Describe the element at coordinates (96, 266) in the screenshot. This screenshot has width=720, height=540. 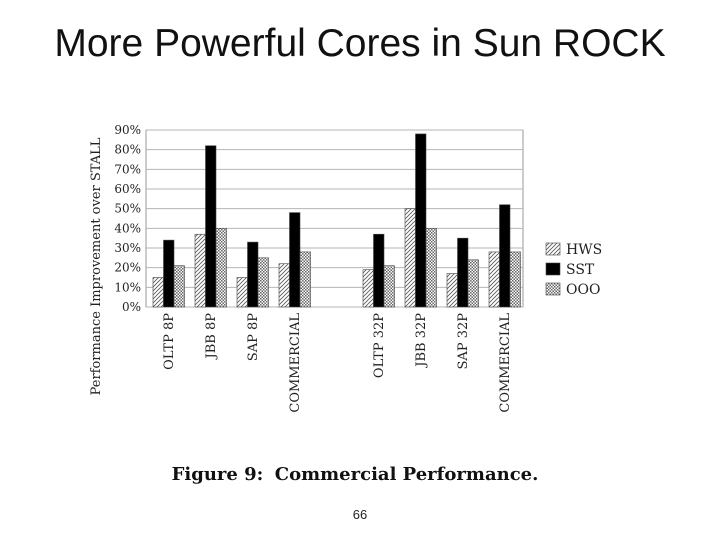
I see `y-axis-label: Performance Improvement over STALL` at that location.